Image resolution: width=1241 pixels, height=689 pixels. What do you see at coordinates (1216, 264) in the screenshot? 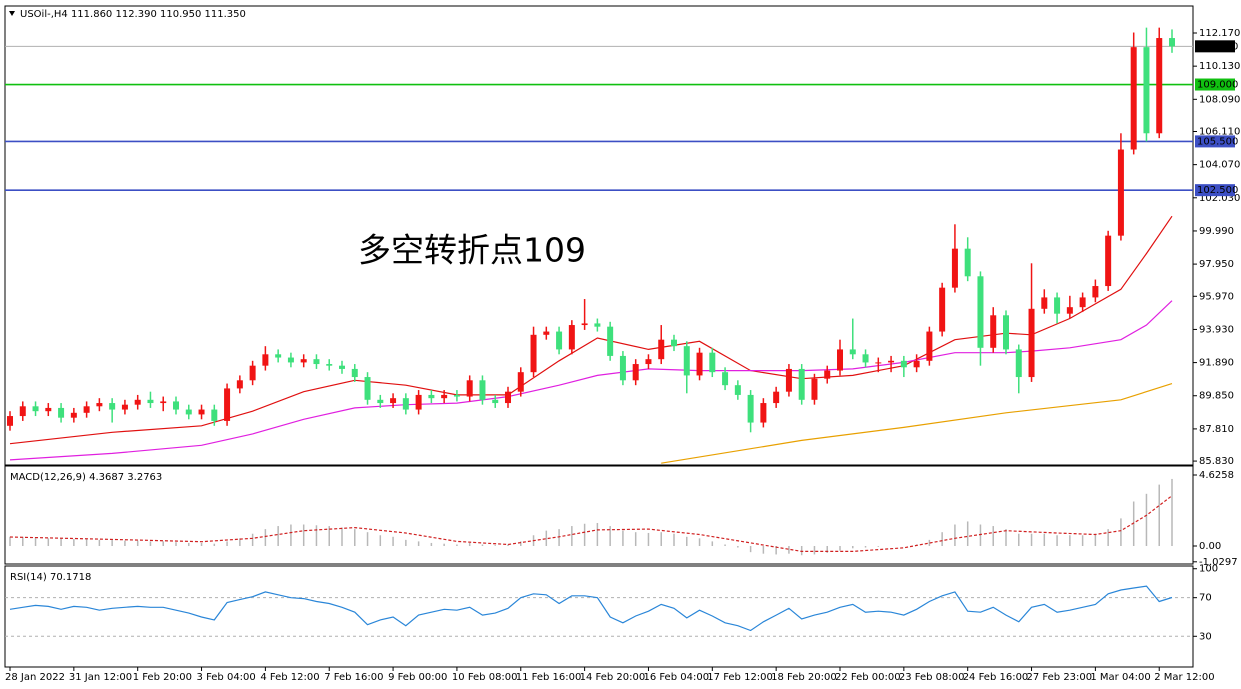
I see `y-tick-label: 97.950` at bounding box center [1216, 264].